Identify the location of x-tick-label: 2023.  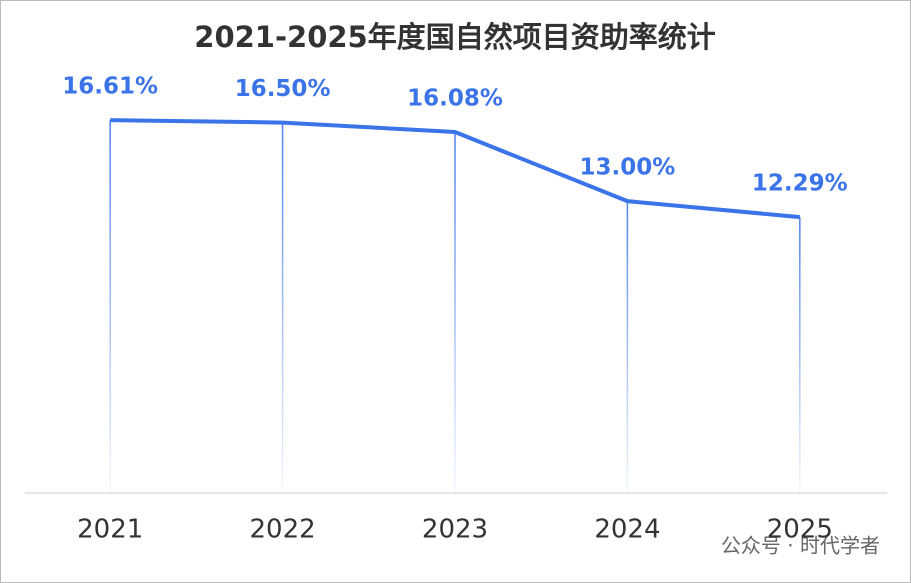
(455, 530).